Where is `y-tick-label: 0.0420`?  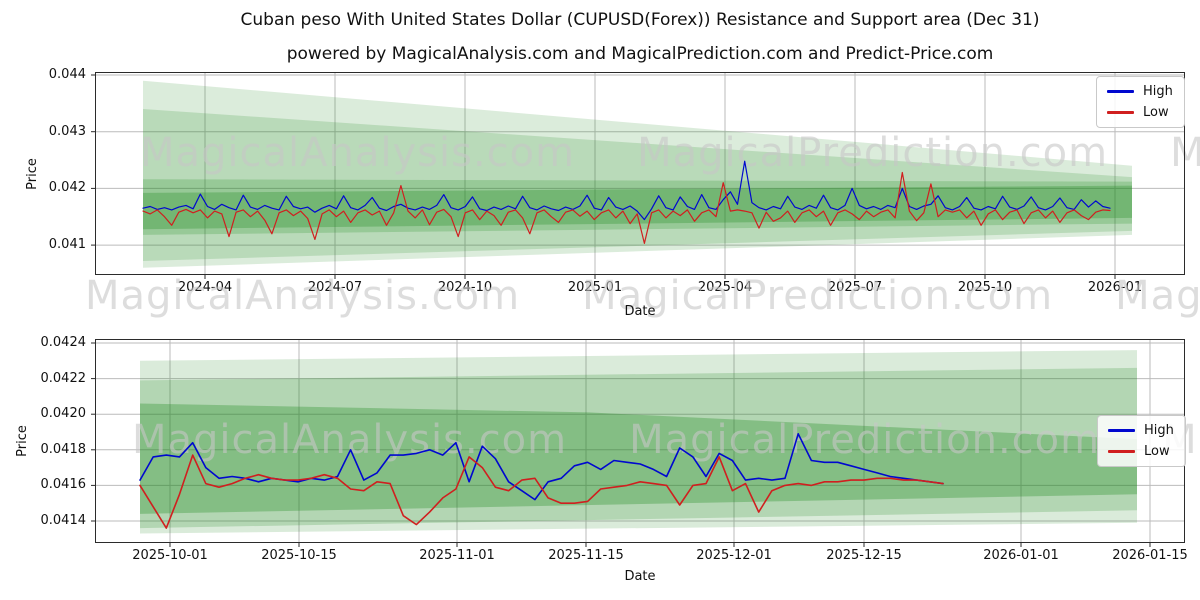
y-tick-label: 0.0420 is located at coordinates (63, 413).